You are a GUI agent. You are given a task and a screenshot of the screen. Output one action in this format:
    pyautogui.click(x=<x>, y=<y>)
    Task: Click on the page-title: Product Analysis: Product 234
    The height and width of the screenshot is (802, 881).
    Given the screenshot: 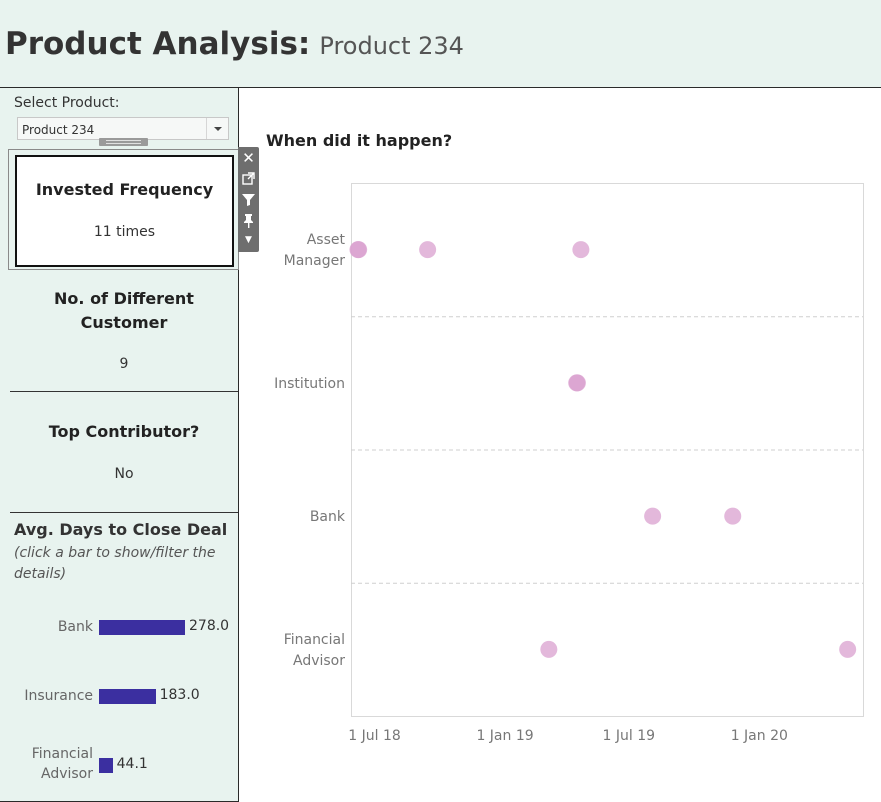 What is the action you would take?
    pyautogui.click(x=234, y=44)
    